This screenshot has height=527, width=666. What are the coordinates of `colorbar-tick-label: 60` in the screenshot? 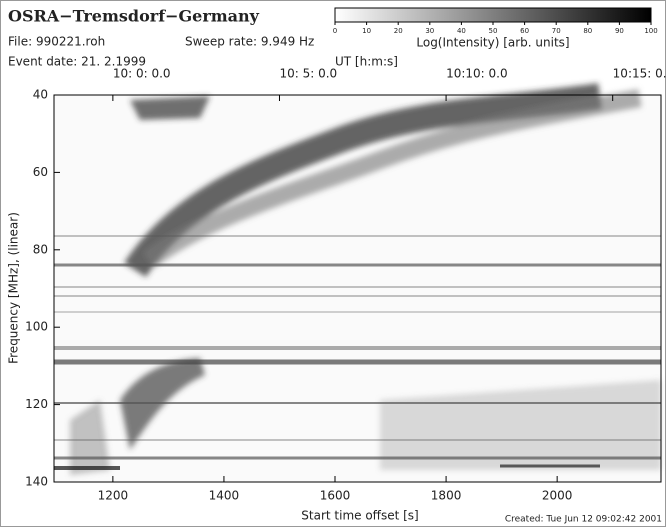 It's located at (524, 31).